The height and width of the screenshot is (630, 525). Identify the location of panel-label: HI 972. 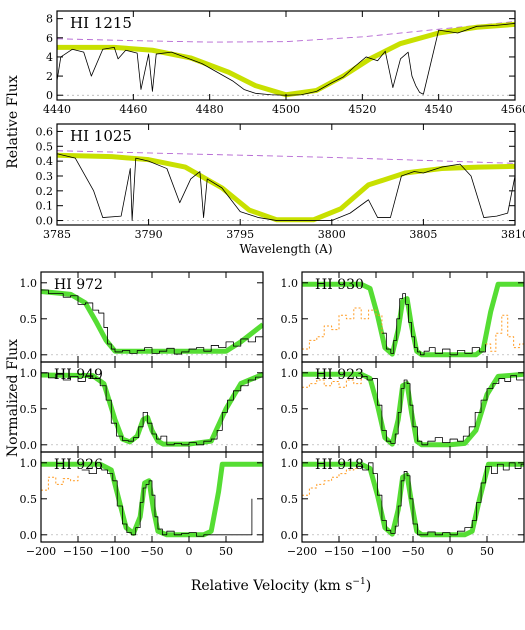
(78, 285).